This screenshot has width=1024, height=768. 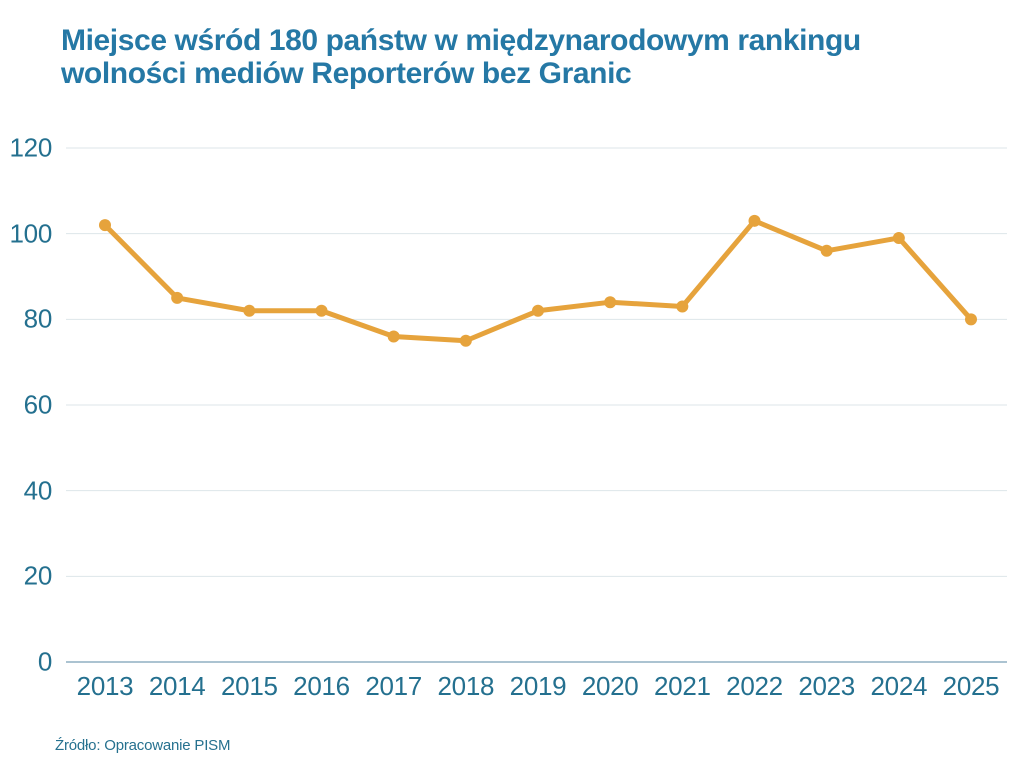 What do you see at coordinates (826, 686) in the screenshot?
I see `x-tick-label: 2023` at bounding box center [826, 686].